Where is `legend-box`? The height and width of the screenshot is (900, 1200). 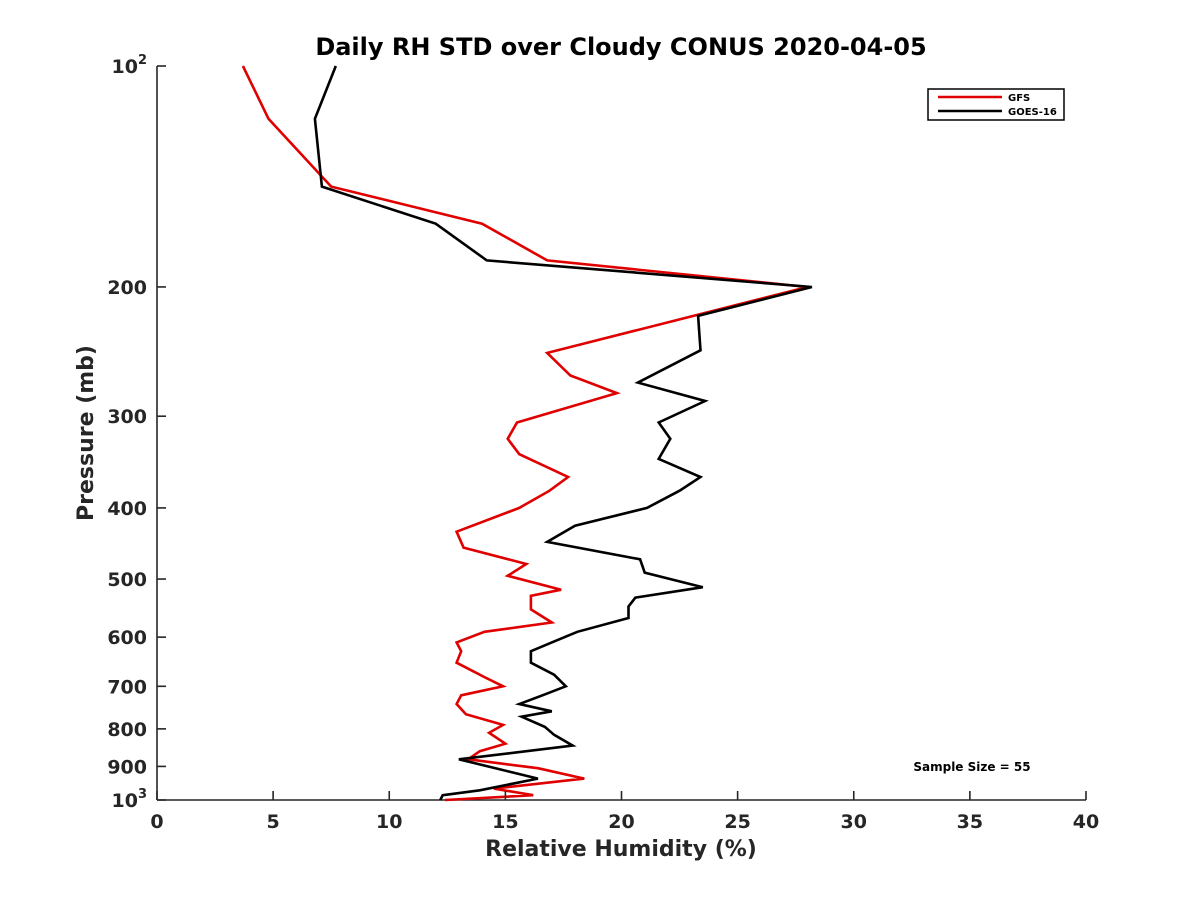 legend-box is located at coordinates (996, 104).